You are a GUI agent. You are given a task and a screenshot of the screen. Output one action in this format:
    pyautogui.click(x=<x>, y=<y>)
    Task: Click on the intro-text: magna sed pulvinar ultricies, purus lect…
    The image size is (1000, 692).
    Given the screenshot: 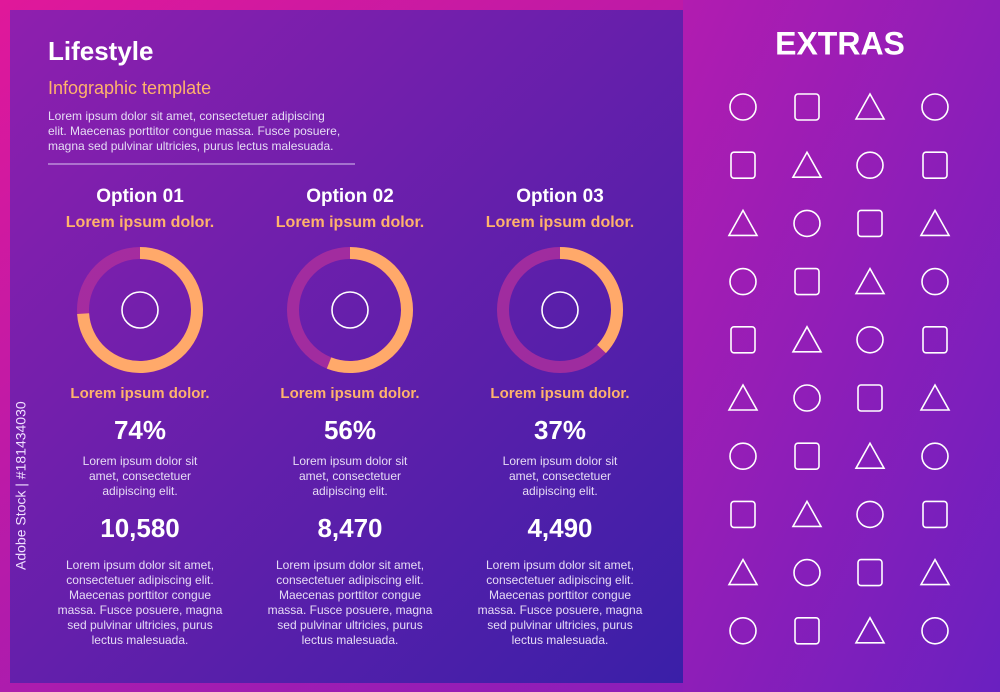 What is the action you would take?
    pyautogui.click(x=190, y=146)
    